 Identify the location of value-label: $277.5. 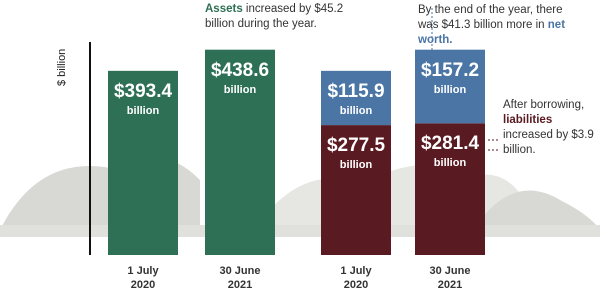
(356, 146).